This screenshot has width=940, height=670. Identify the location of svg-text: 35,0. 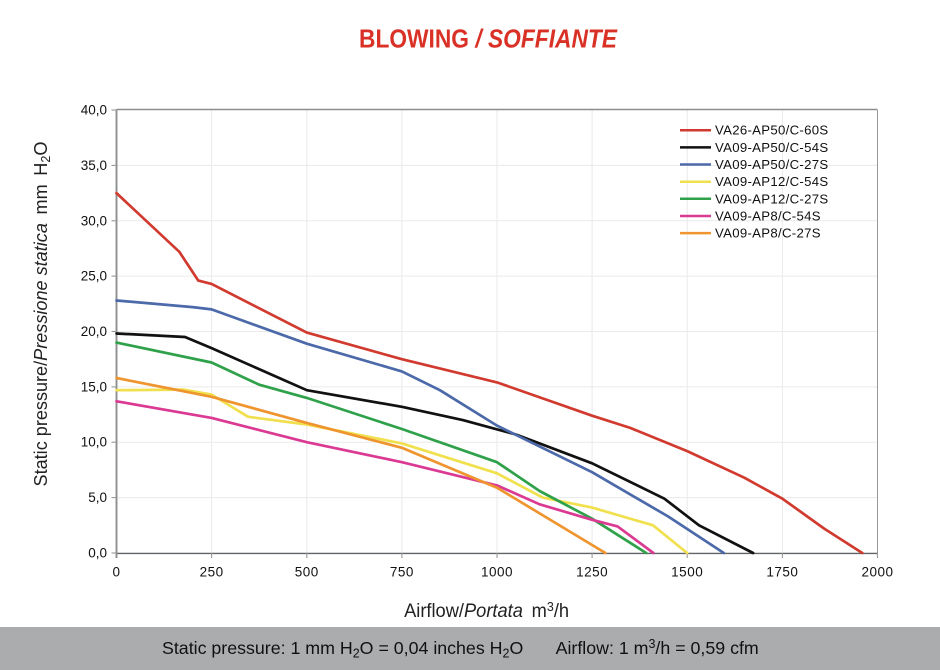
(94, 165).